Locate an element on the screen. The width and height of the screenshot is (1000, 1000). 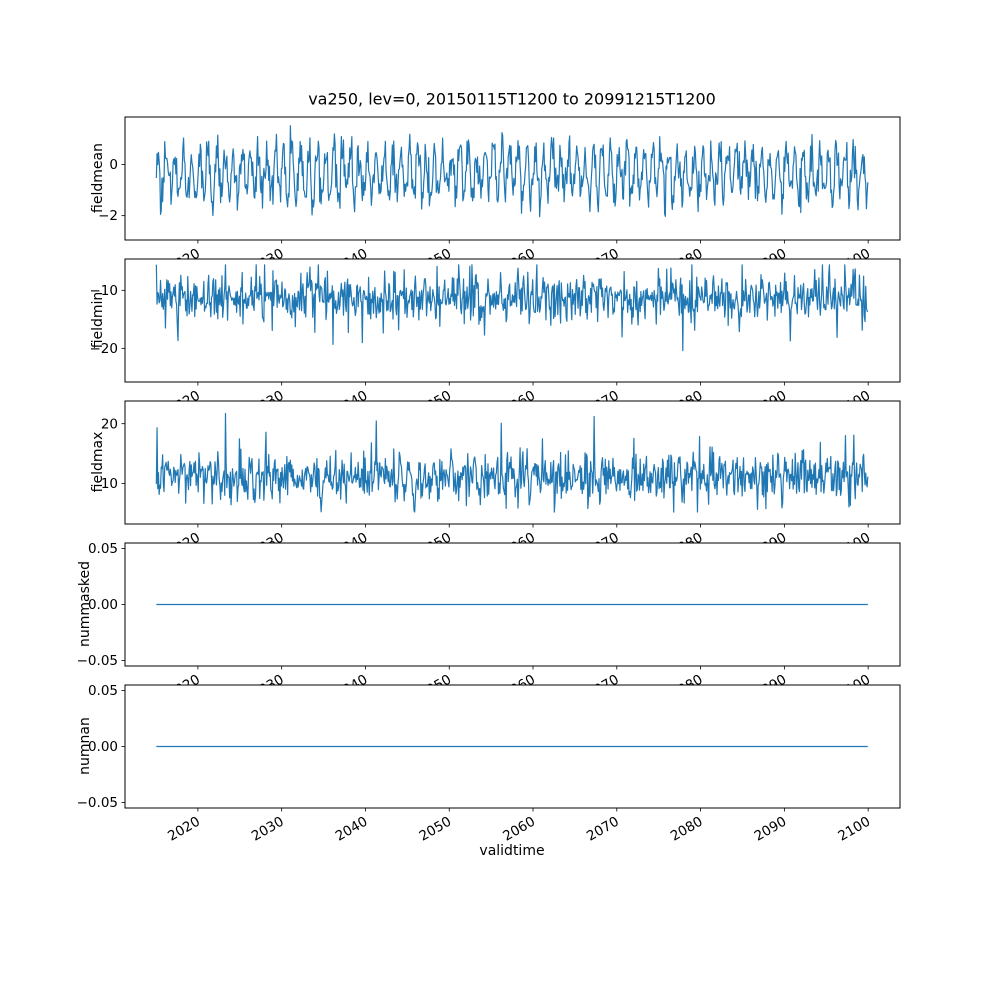
y-tick-label: −10 is located at coordinates (104, 291).